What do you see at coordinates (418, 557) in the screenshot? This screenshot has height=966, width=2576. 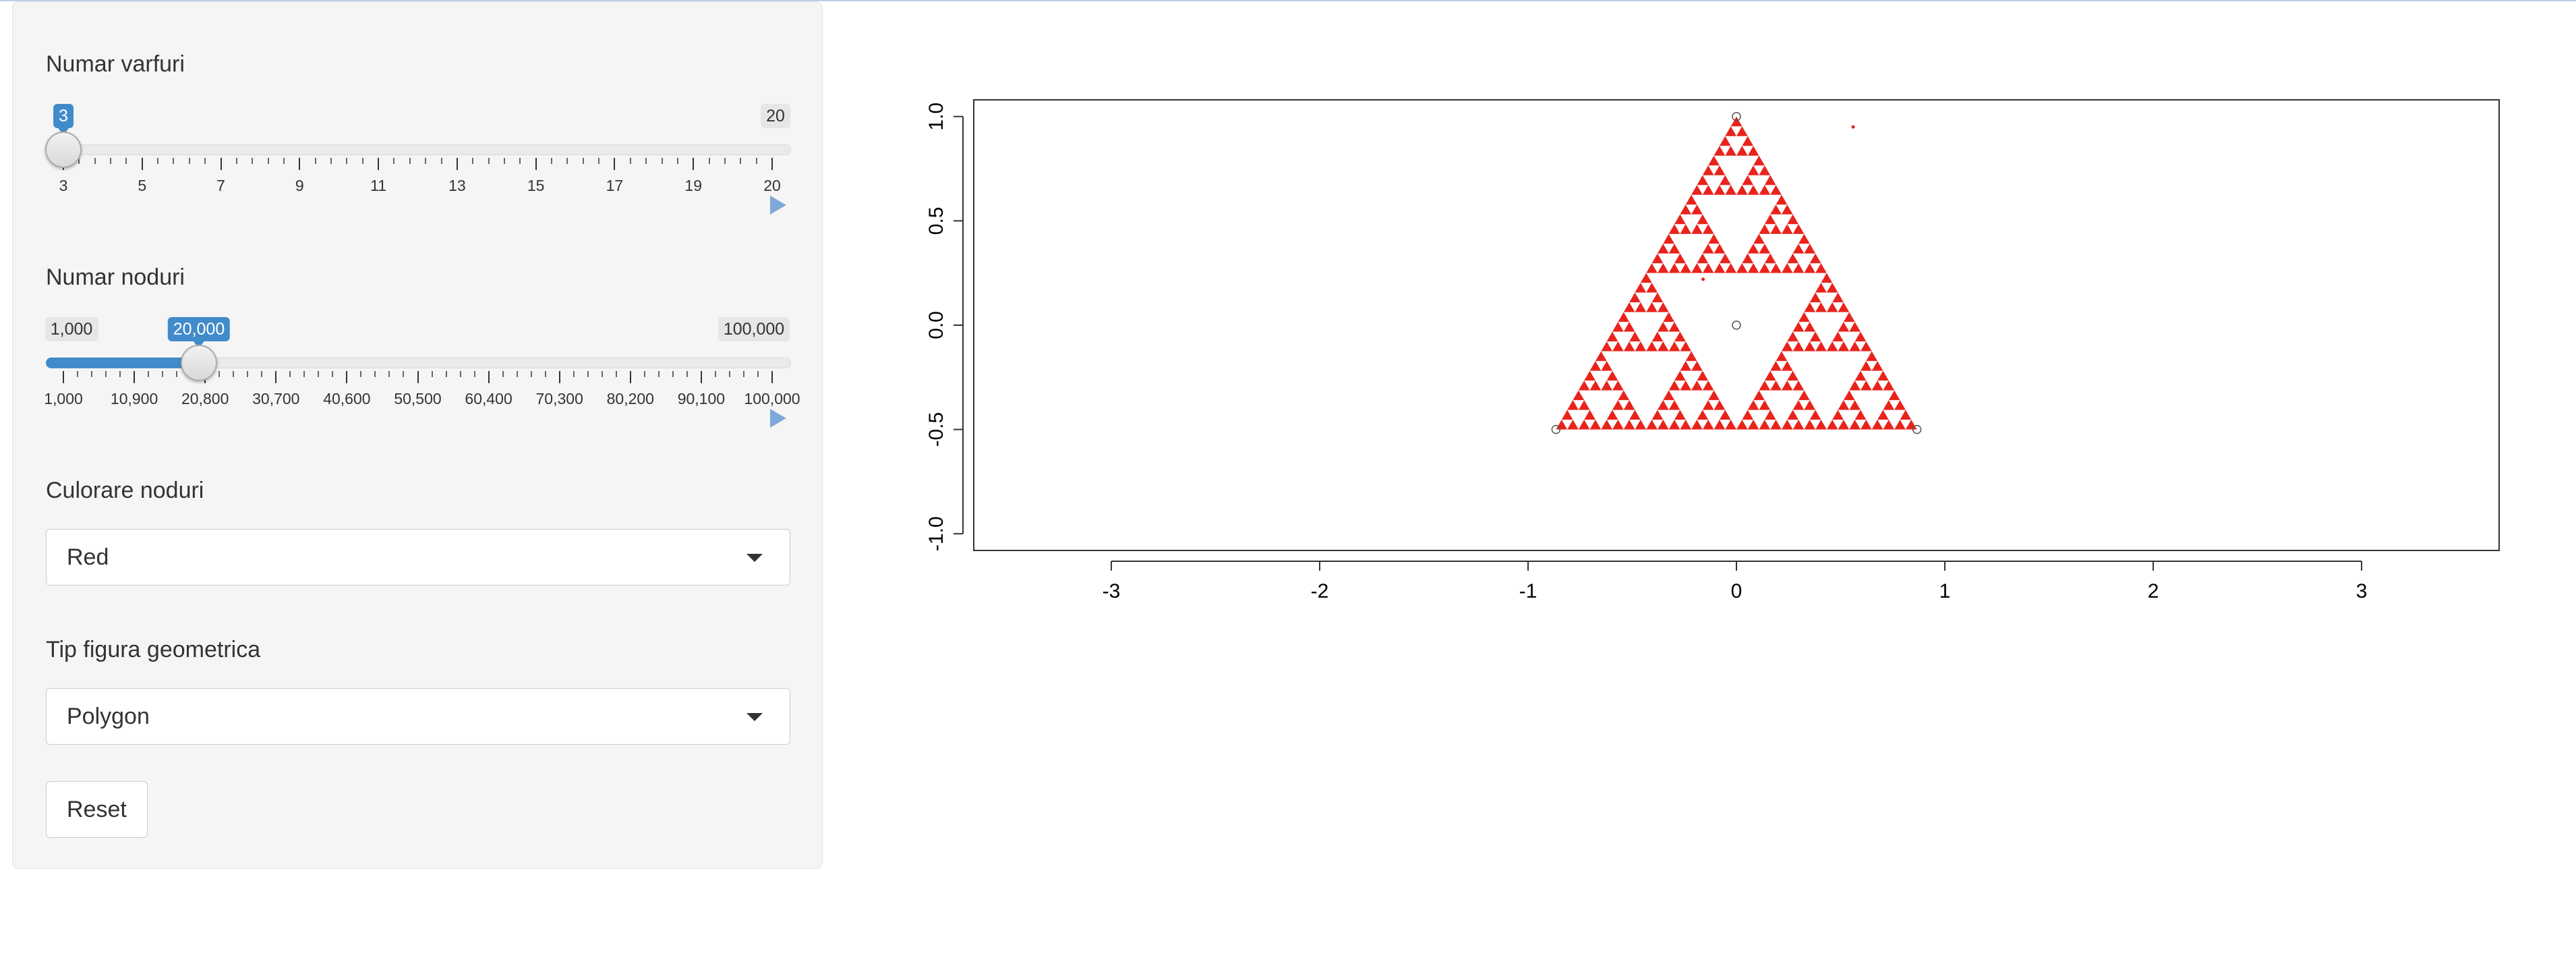 I see `color-select: Red` at bounding box center [418, 557].